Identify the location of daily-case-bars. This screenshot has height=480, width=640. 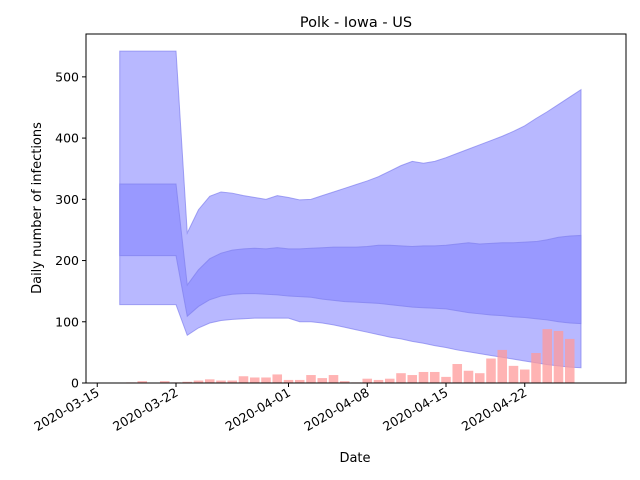
(350, 356).